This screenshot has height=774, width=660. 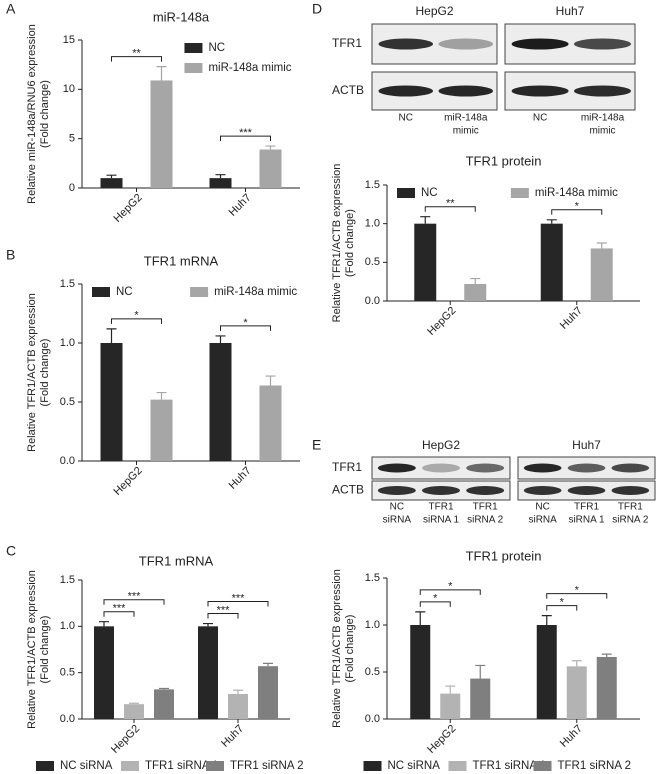 I want to click on blot-cell-label: Huh7, so click(x=586, y=445).